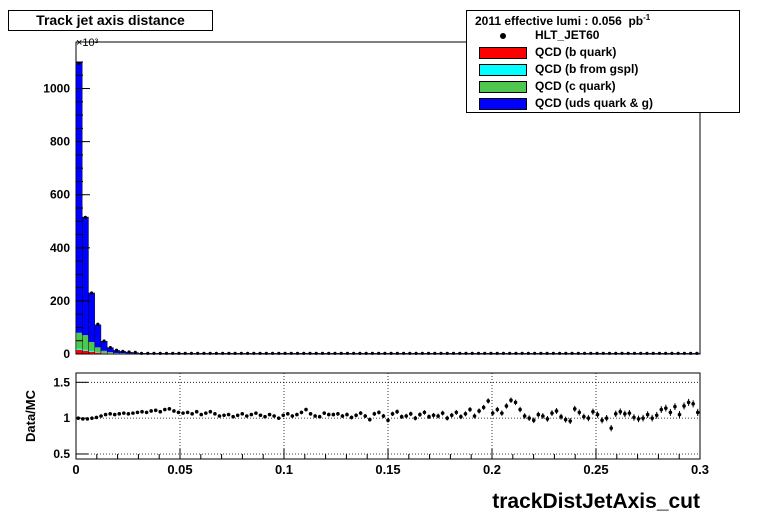  I want to click on legend-label-c: QCD (c quark), so click(575, 86).